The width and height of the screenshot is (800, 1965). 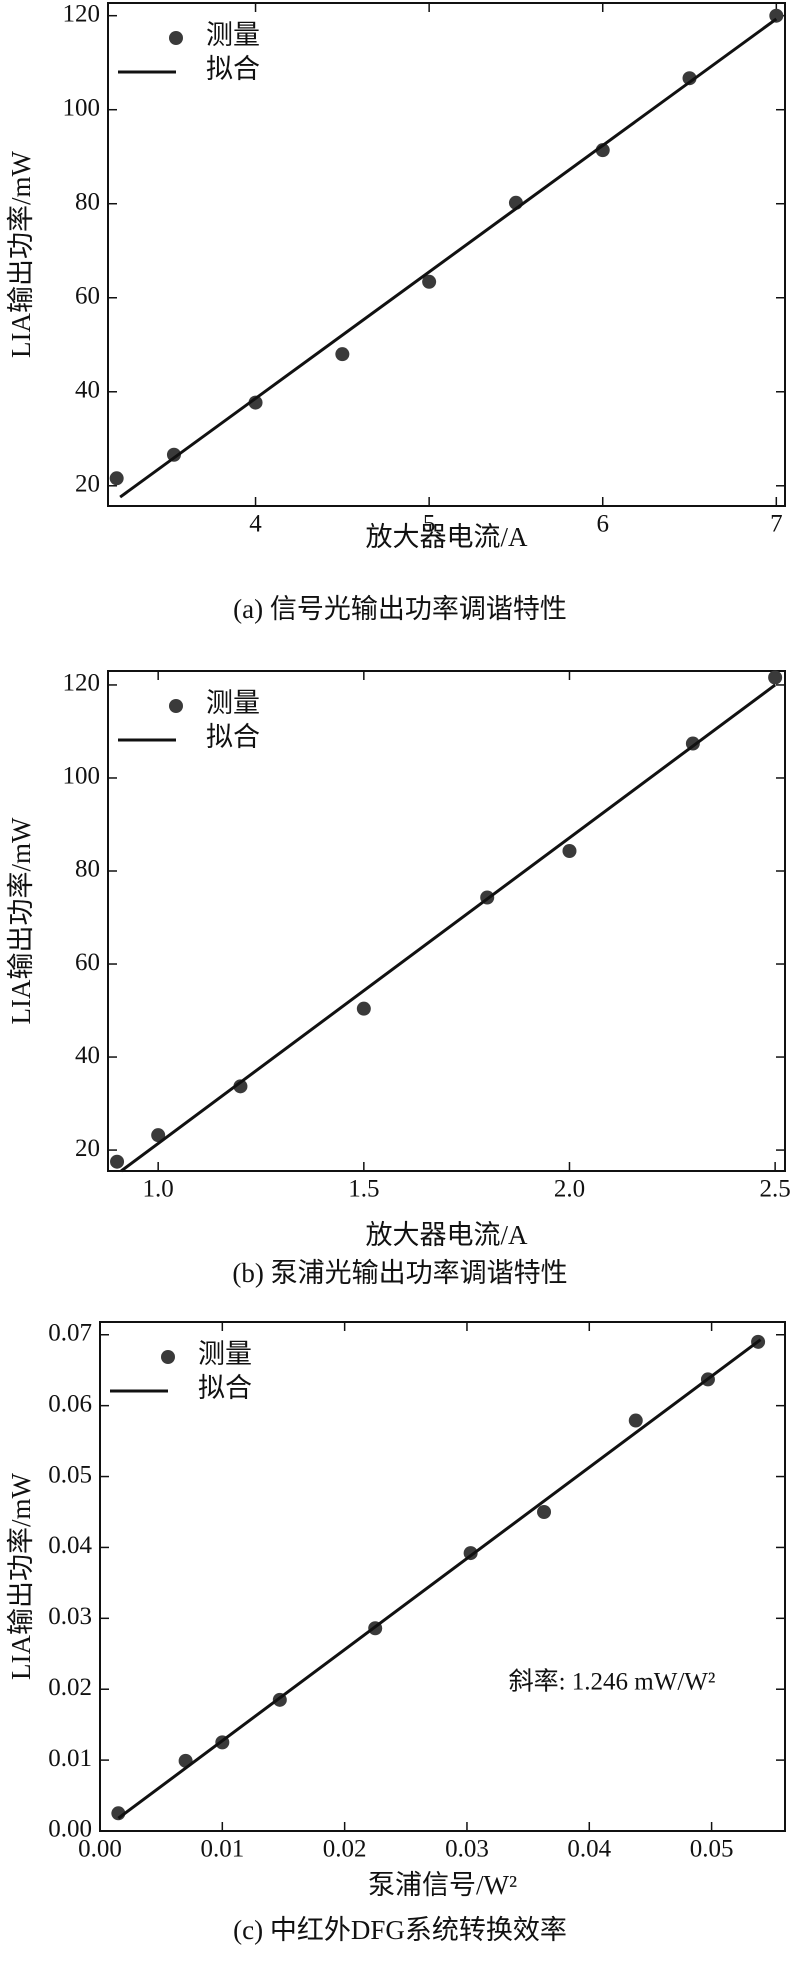 I want to click on y-tick-label: 0.05, so click(x=70, y=1474).